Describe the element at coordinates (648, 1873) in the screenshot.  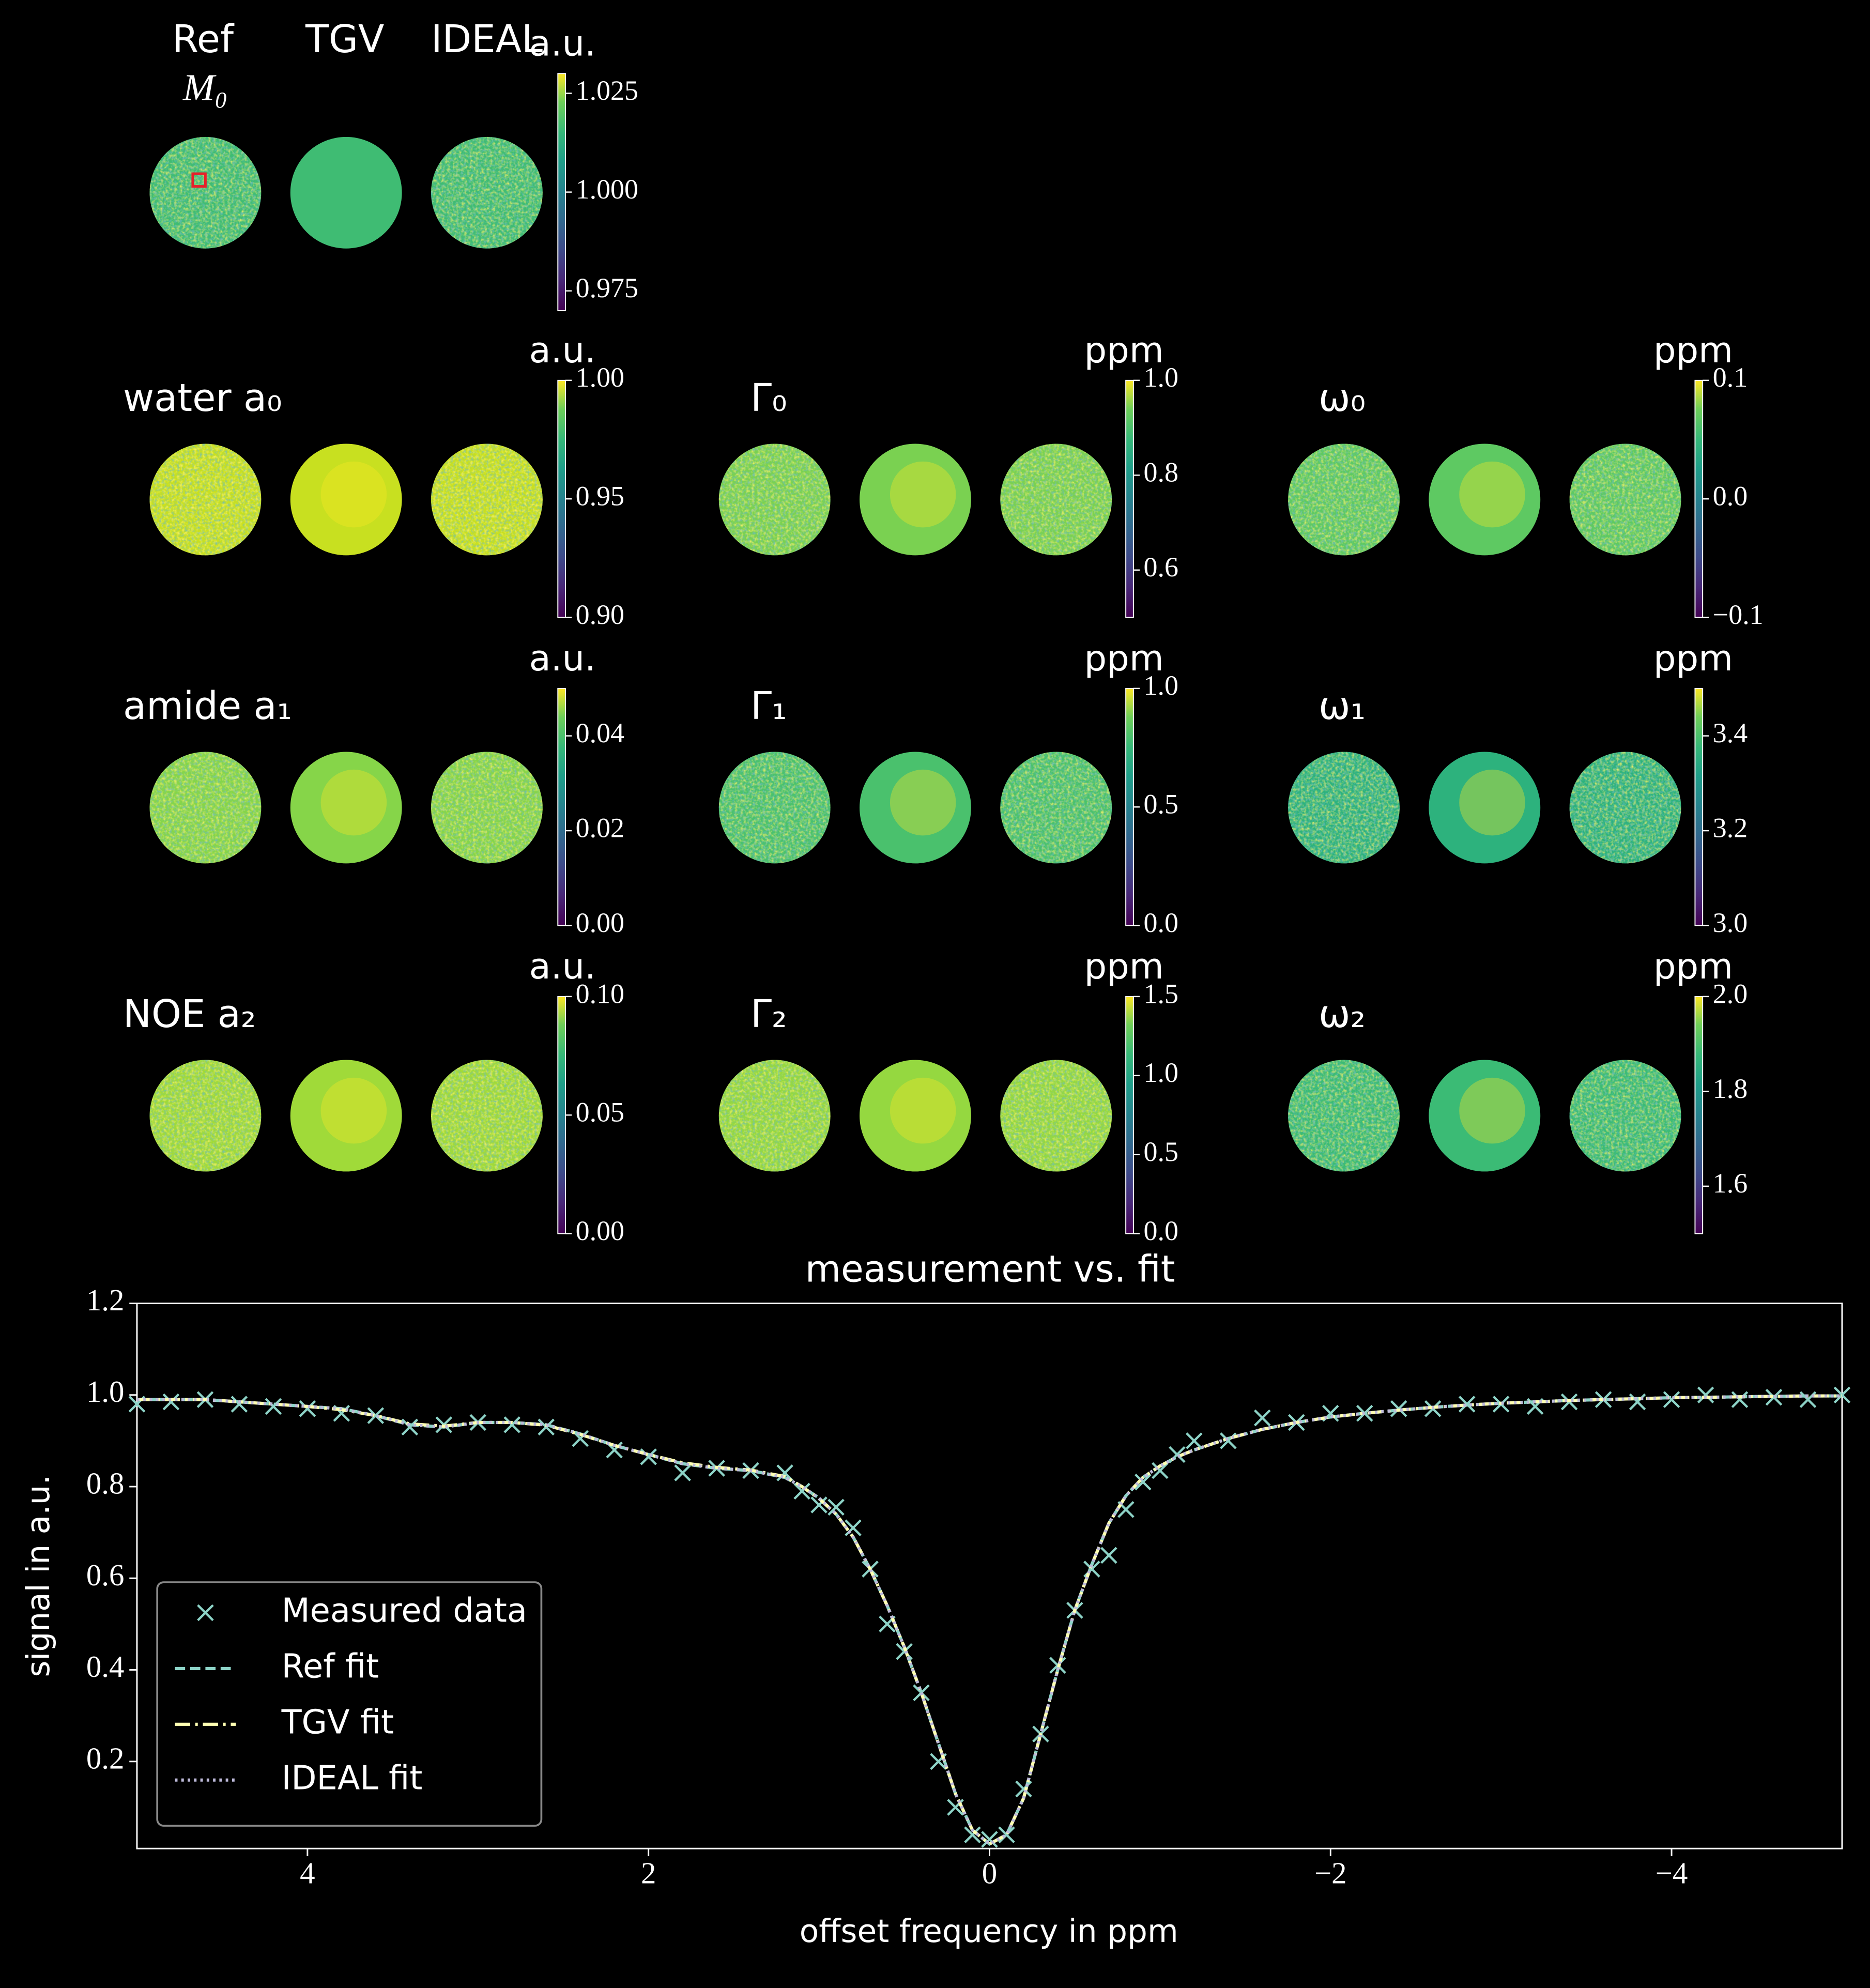
I see `x-tick-label: 2` at that location.